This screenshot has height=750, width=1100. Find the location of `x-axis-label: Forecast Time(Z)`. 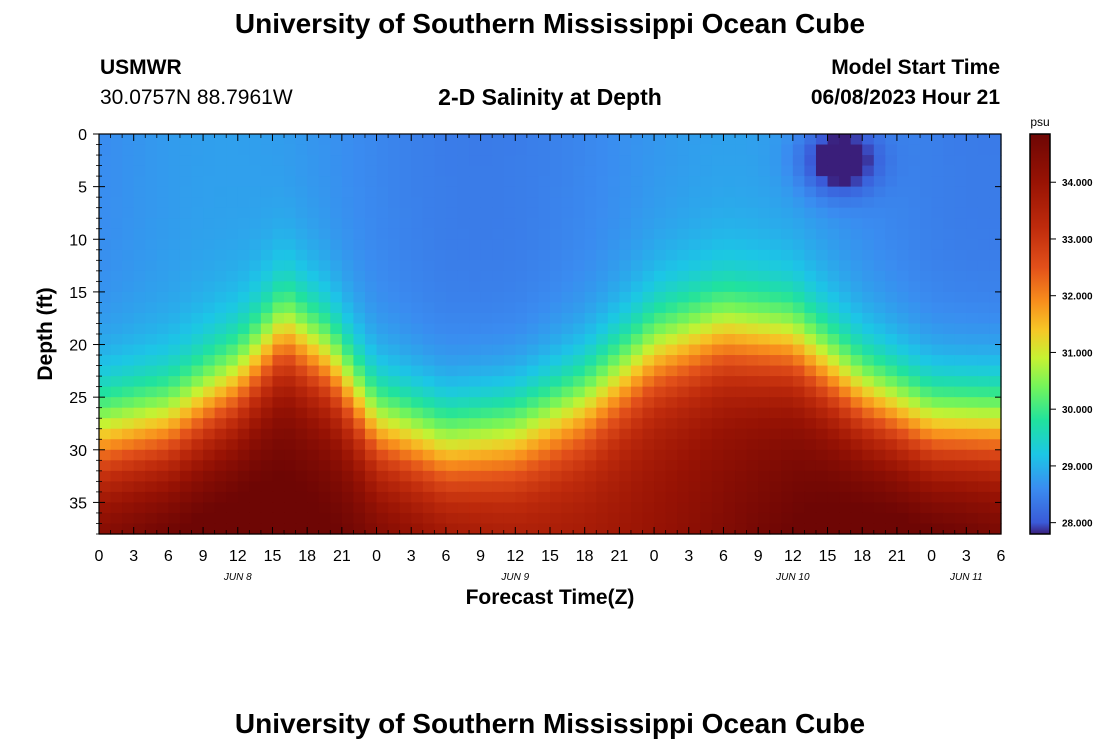

x-axis-label: Forecast Time(Z) is located at coordinates (550, 597).